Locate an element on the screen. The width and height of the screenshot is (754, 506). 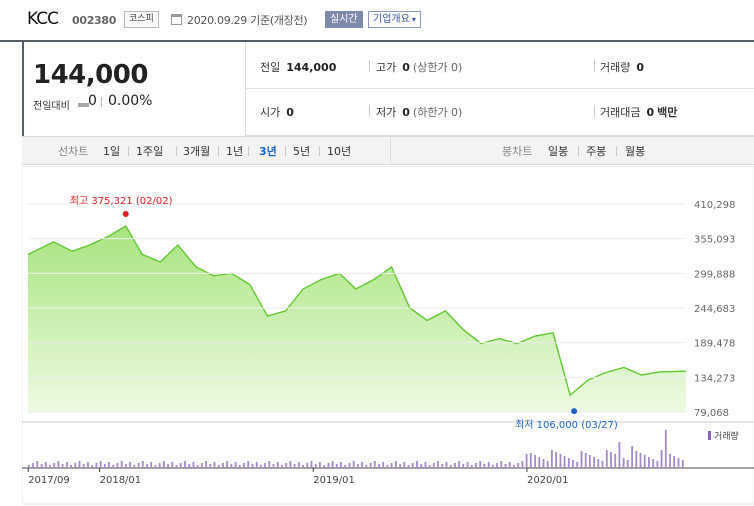
tab-1d: 1일 is located at coordinates (112, 151).